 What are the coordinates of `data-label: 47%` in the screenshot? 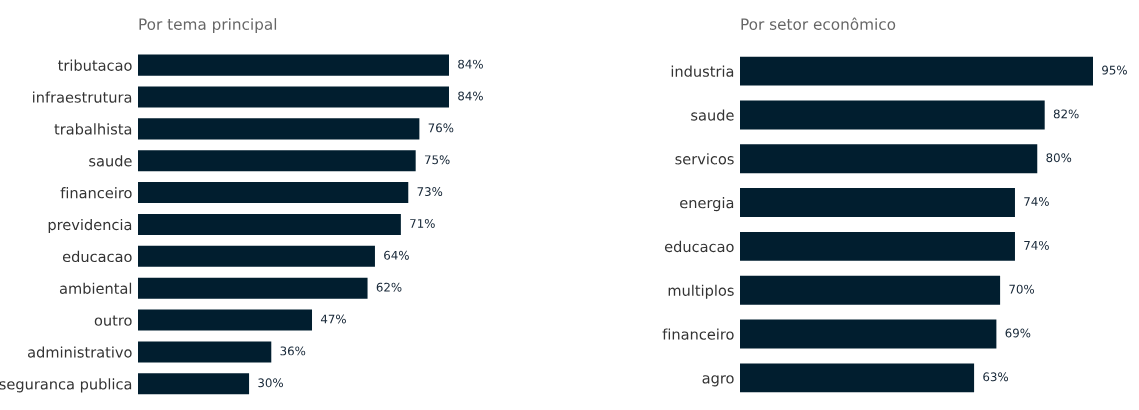 It's located at (333, 319).